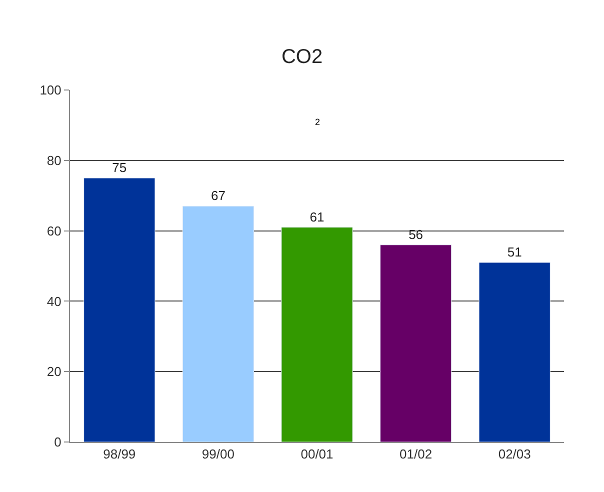 This screenshot has height=492, width=604. Describe the element at coordinates (514, 252) in the screenshot. I see `data-label: 51` at that location.